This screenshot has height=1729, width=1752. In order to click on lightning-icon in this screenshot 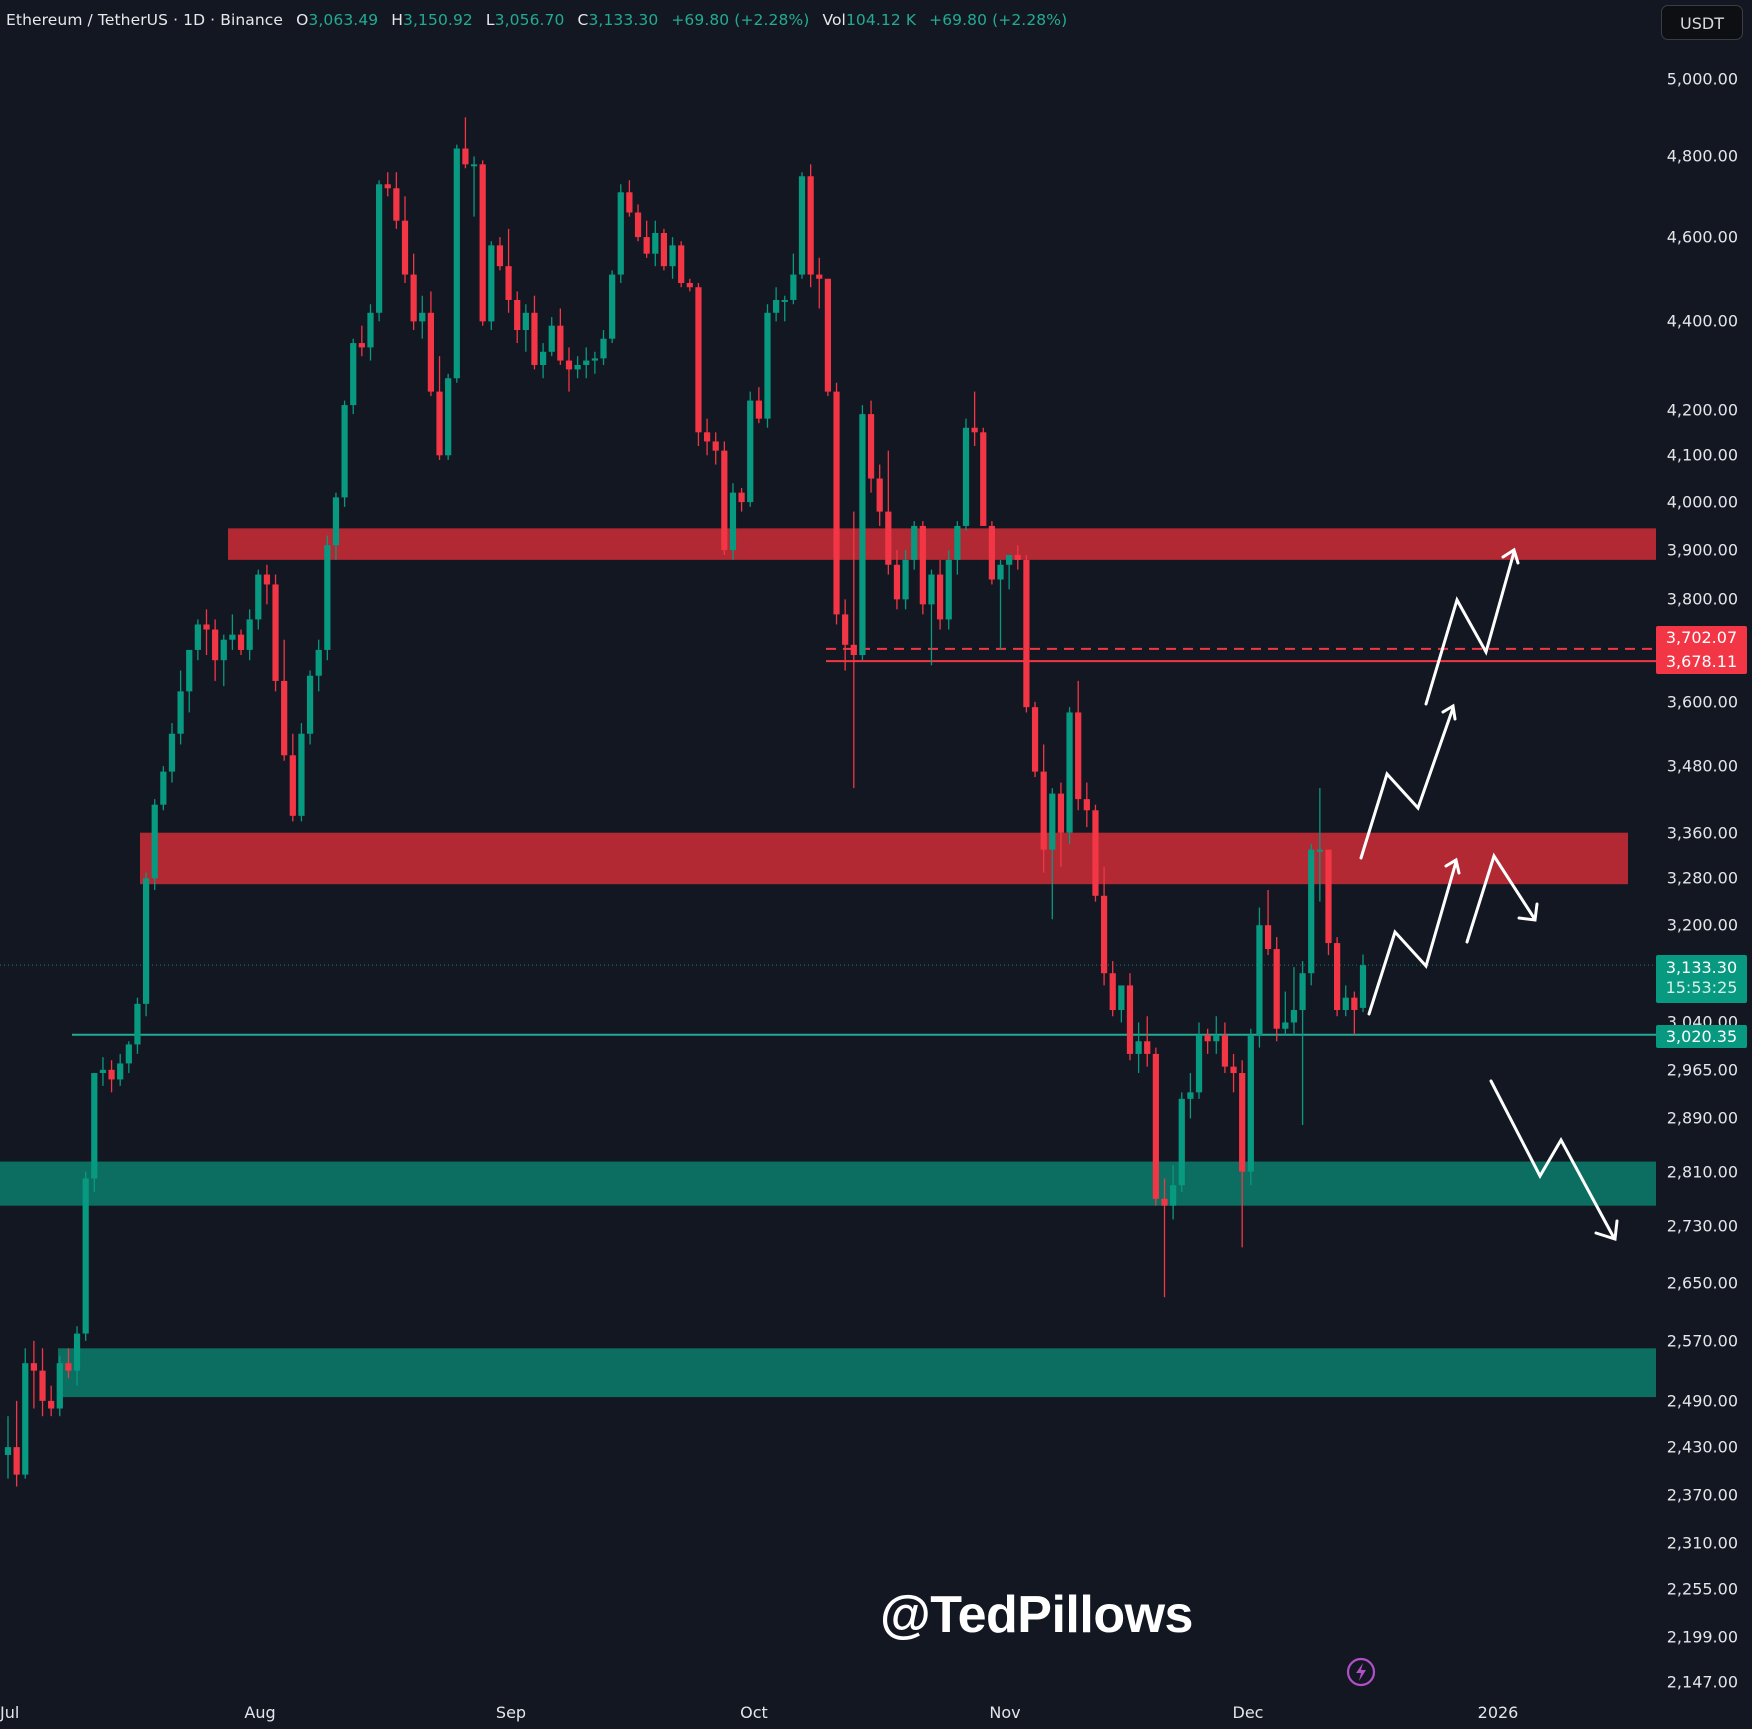, I will do `click(1361, 1672)`.